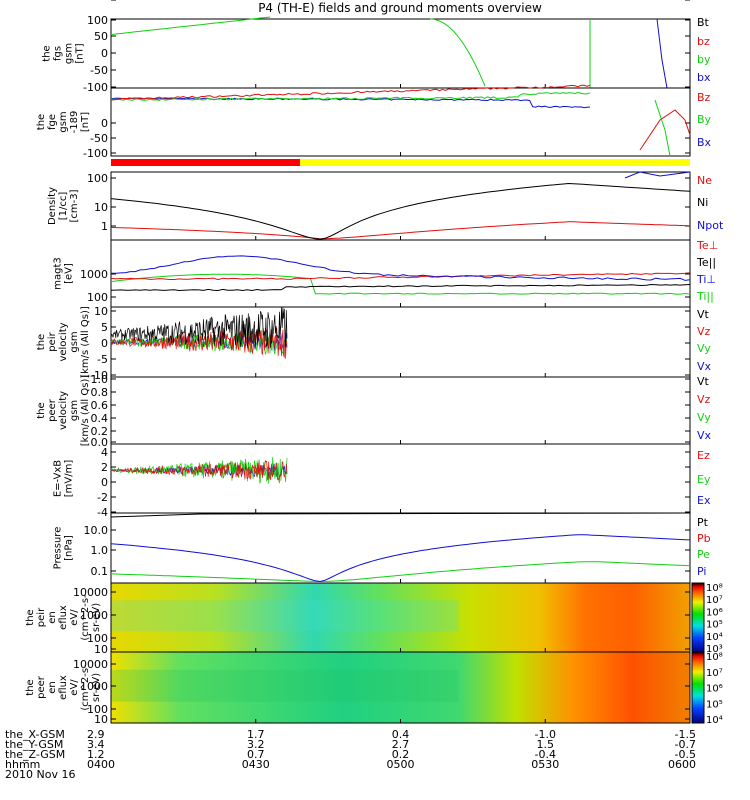 The width and height of the screenshot is (750, 800). What do you see at coordinates (657, 175) in the screenshot?
I see `series-npot` at bounding box center [657, 175].